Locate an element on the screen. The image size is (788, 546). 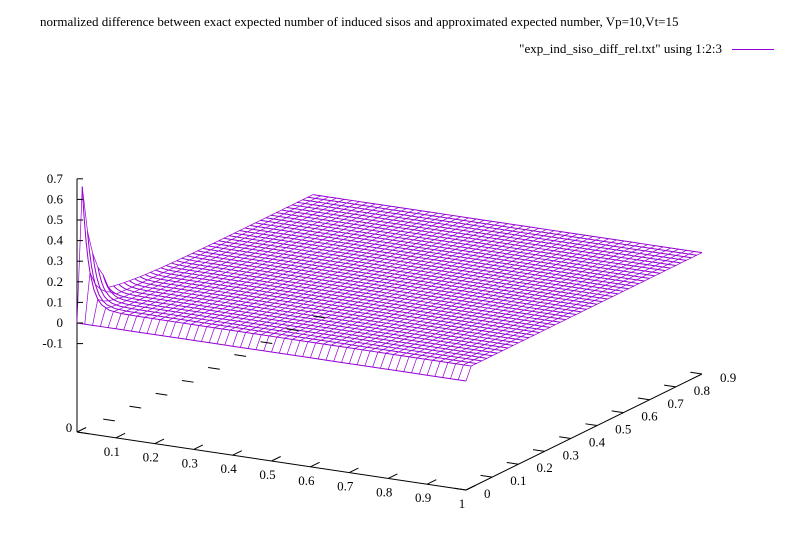
y-tick-label: 0.6 is located at coordinates (649, 416).